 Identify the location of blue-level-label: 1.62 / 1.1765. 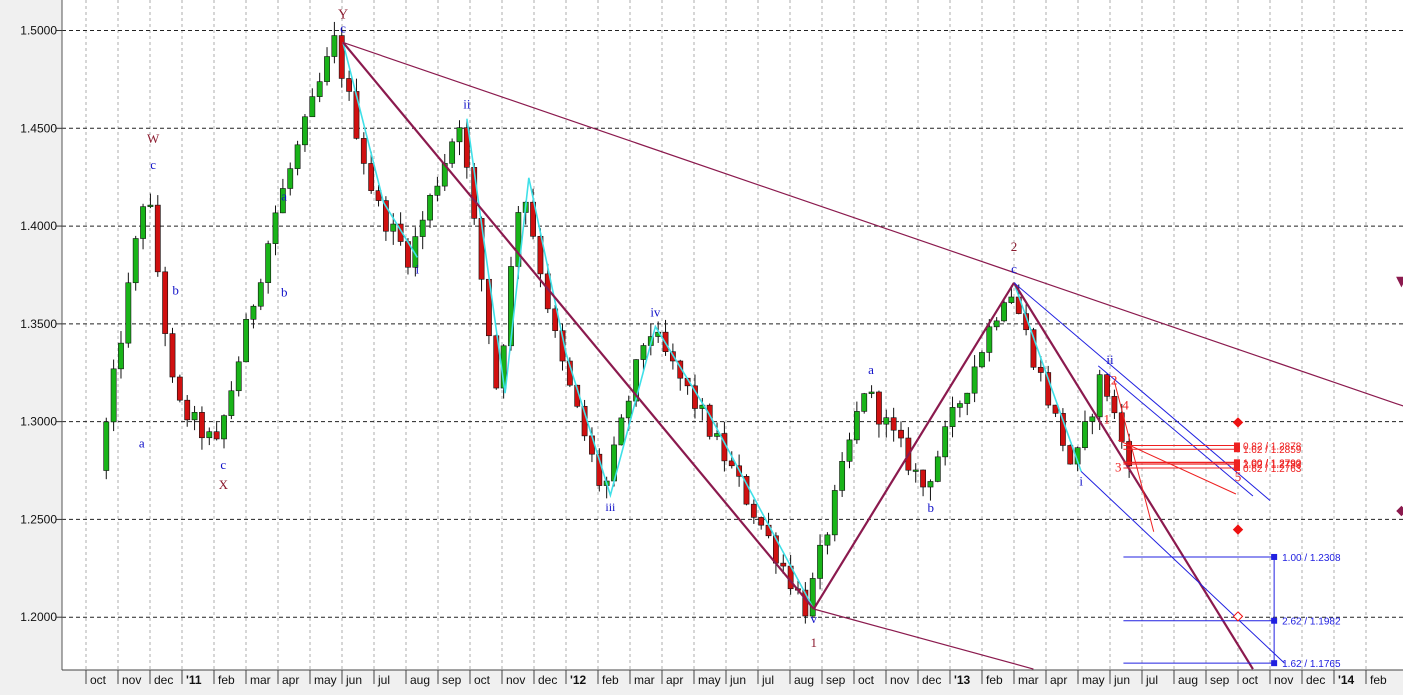
(1311, 664).